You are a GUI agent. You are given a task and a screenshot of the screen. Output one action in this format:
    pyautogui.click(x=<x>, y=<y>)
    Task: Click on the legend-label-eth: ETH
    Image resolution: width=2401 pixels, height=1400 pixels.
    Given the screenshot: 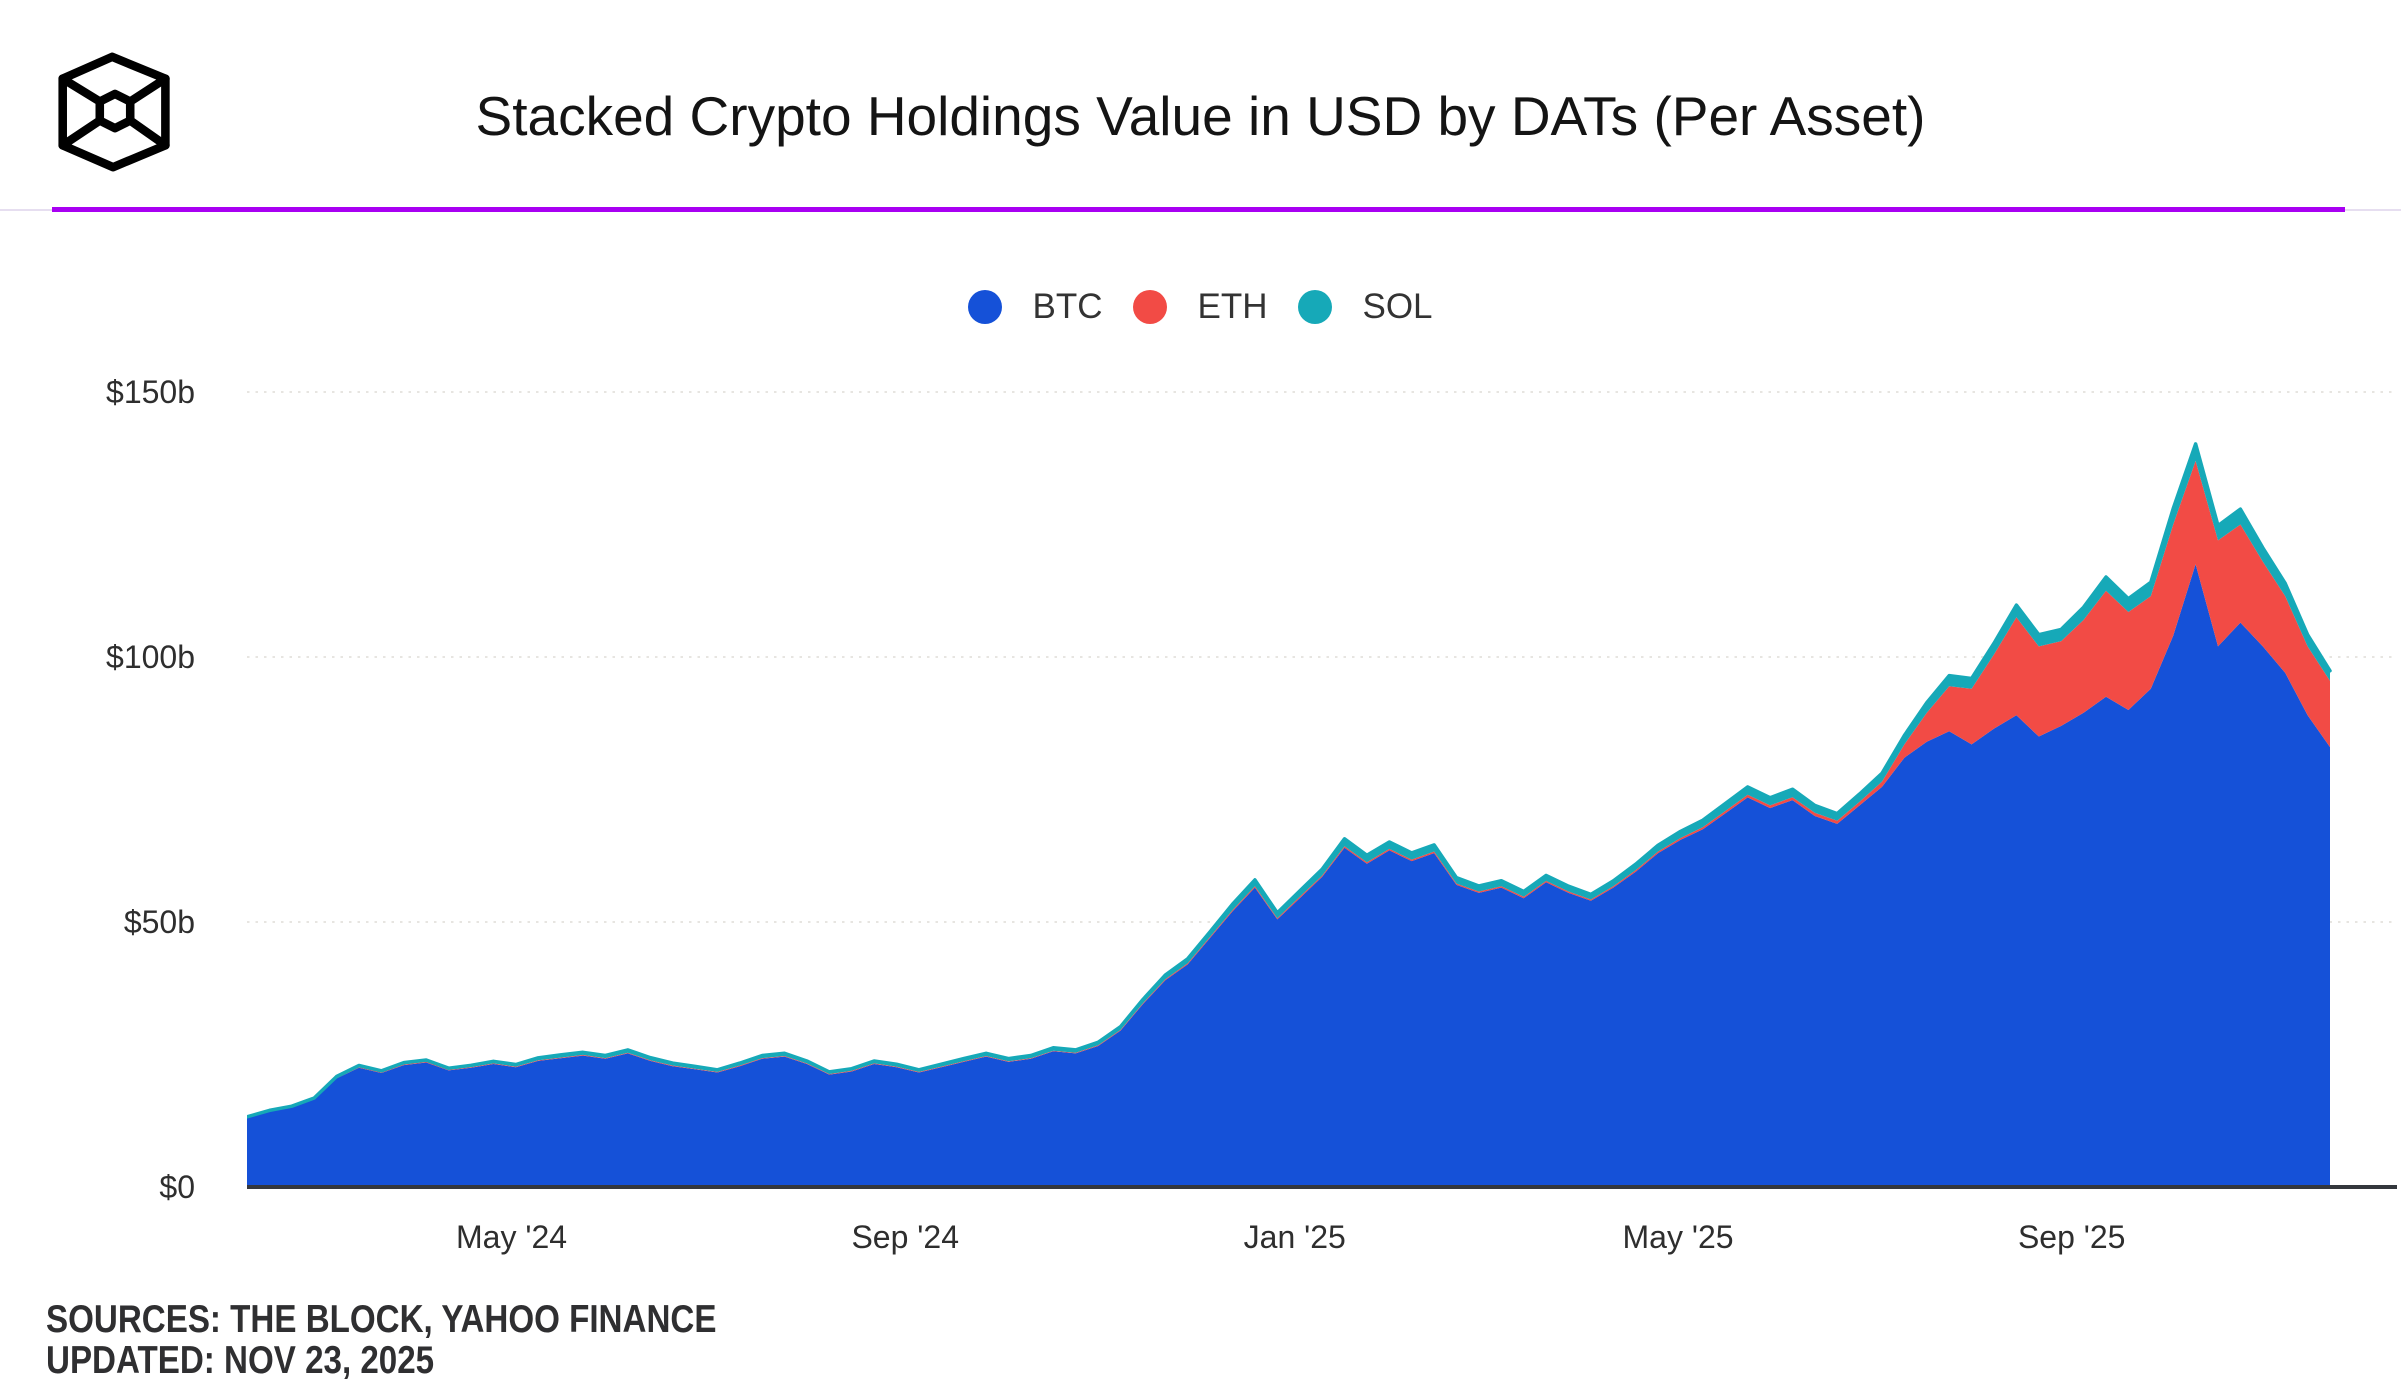 What is the action you would take?
    pyautogui.click(x=1232, y=306)
    